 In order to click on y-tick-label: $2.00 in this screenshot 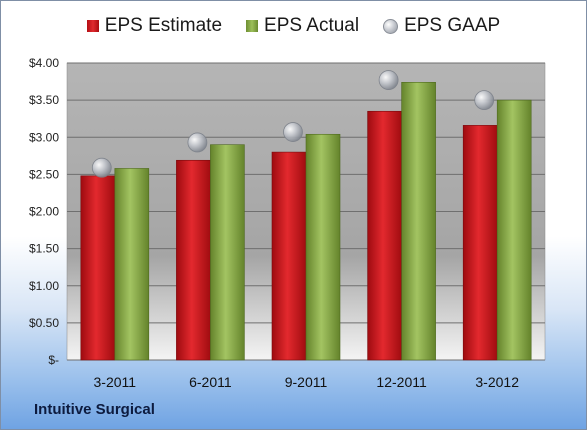, I will do `click(44, 212)`.